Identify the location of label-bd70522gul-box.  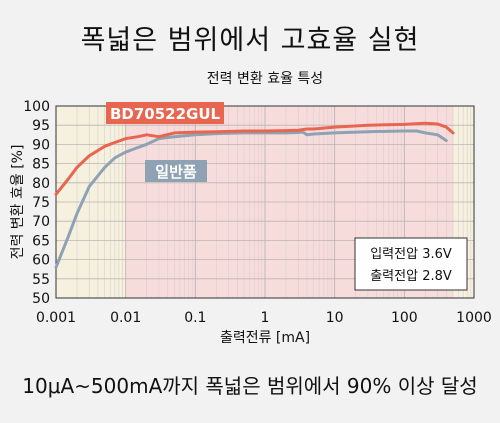
(165, 113).